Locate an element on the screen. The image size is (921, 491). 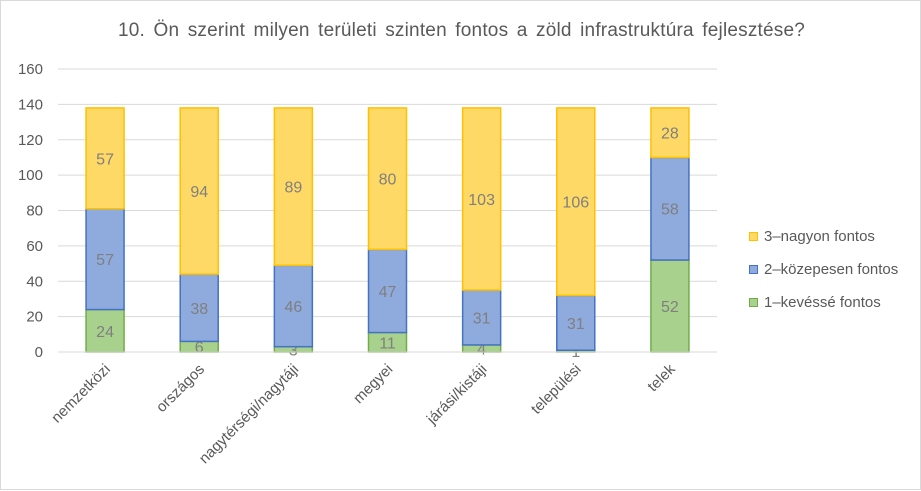
y-tick-label: 120 is located at coordinates (30, 140).